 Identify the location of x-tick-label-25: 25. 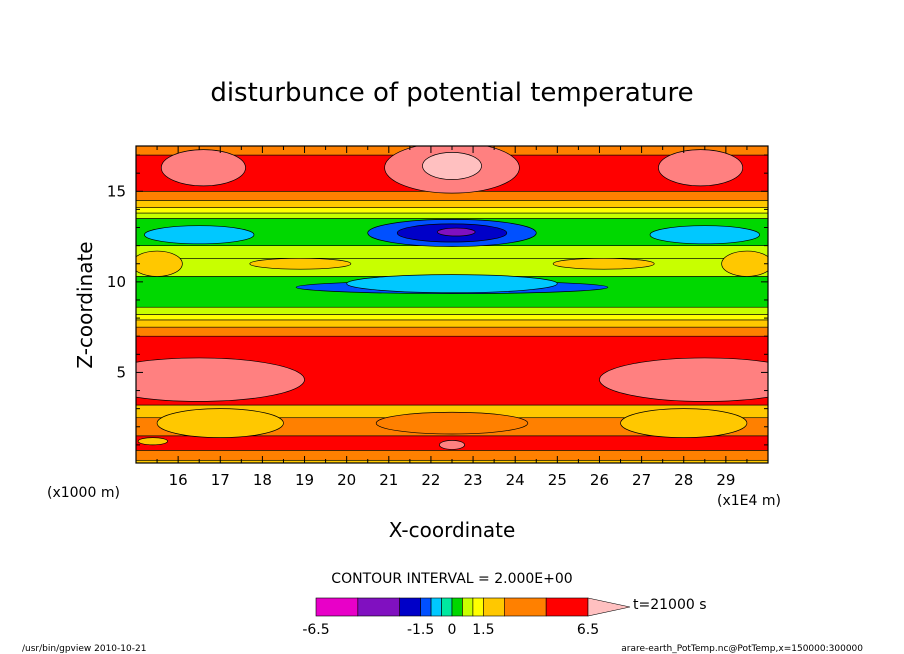
(557, 480).